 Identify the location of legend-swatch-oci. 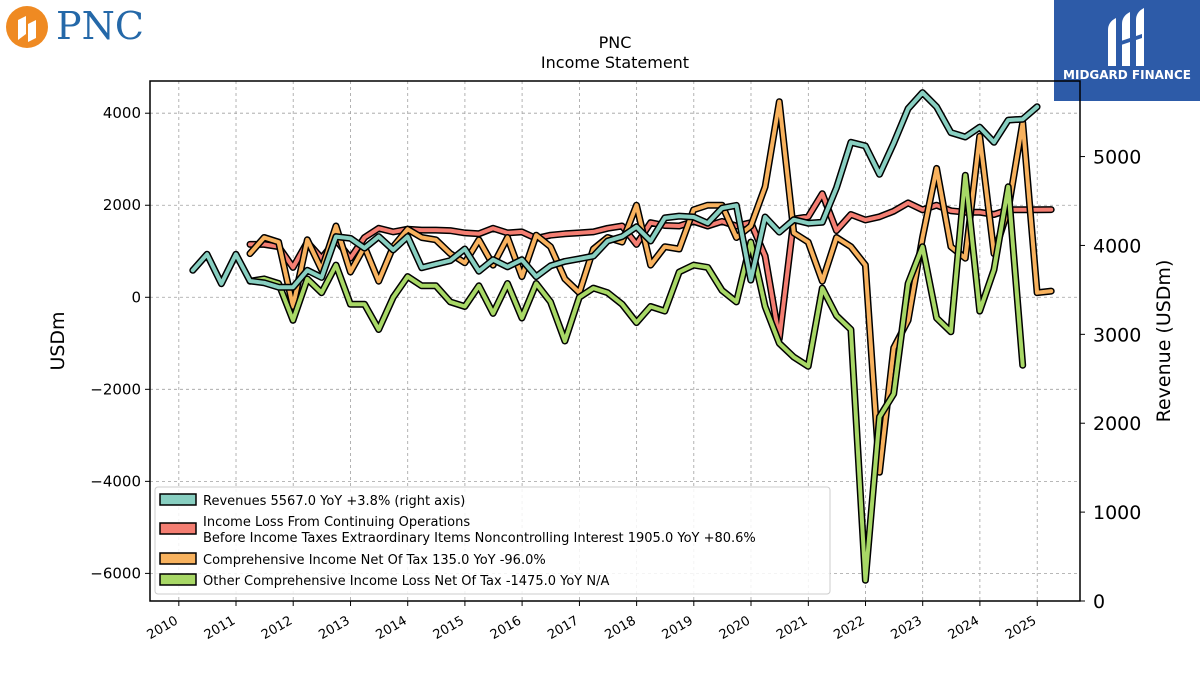
(178, 579).